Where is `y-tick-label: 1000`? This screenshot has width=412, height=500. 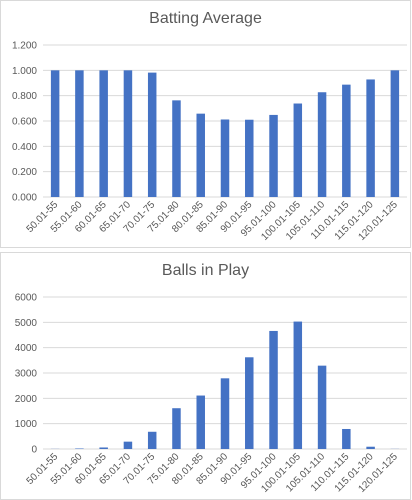 y-tick-label: 1000 is located at coordinates (26, 424).